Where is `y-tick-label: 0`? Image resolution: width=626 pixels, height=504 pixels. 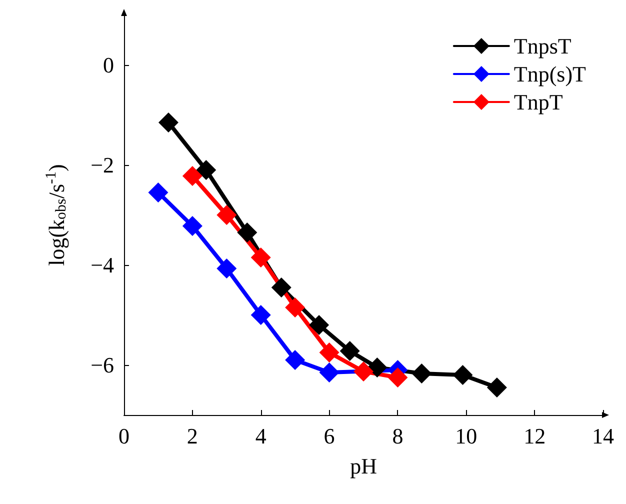
y-tick-label: 0 is located at coordinates (108, 65).